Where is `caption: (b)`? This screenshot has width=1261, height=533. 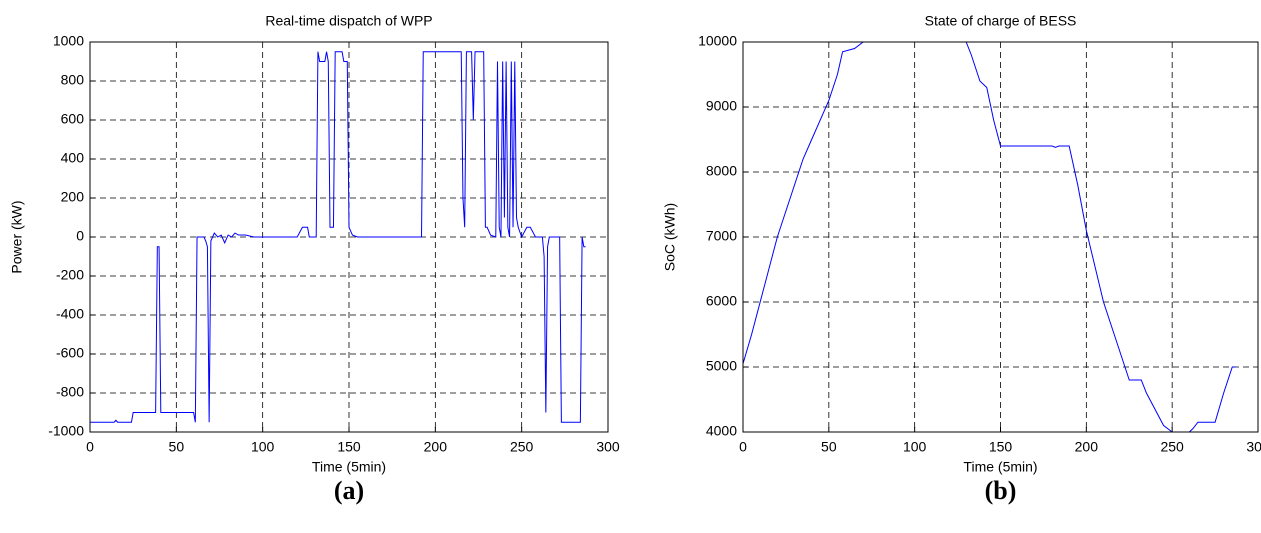
caption: (b) is located at coordinates (1001, 490).